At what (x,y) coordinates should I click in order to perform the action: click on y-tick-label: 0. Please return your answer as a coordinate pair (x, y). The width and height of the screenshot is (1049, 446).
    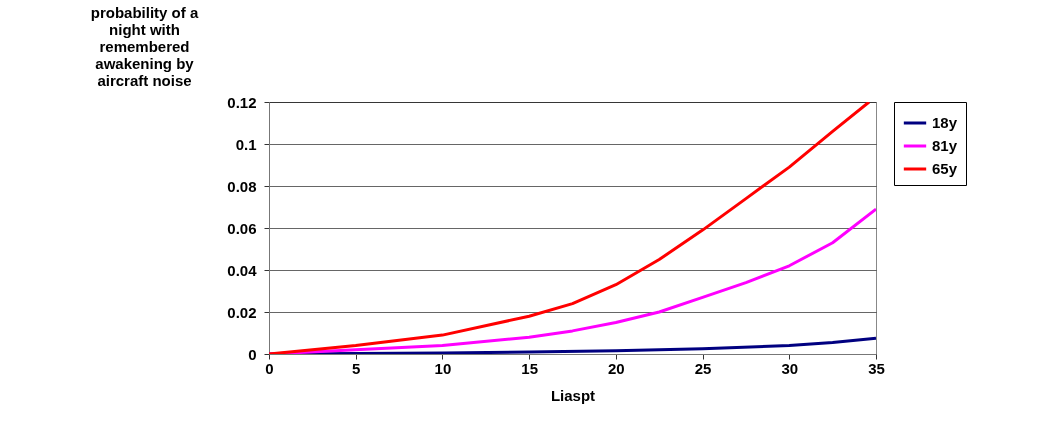
    Looking at the image, I should click on (252, 354).